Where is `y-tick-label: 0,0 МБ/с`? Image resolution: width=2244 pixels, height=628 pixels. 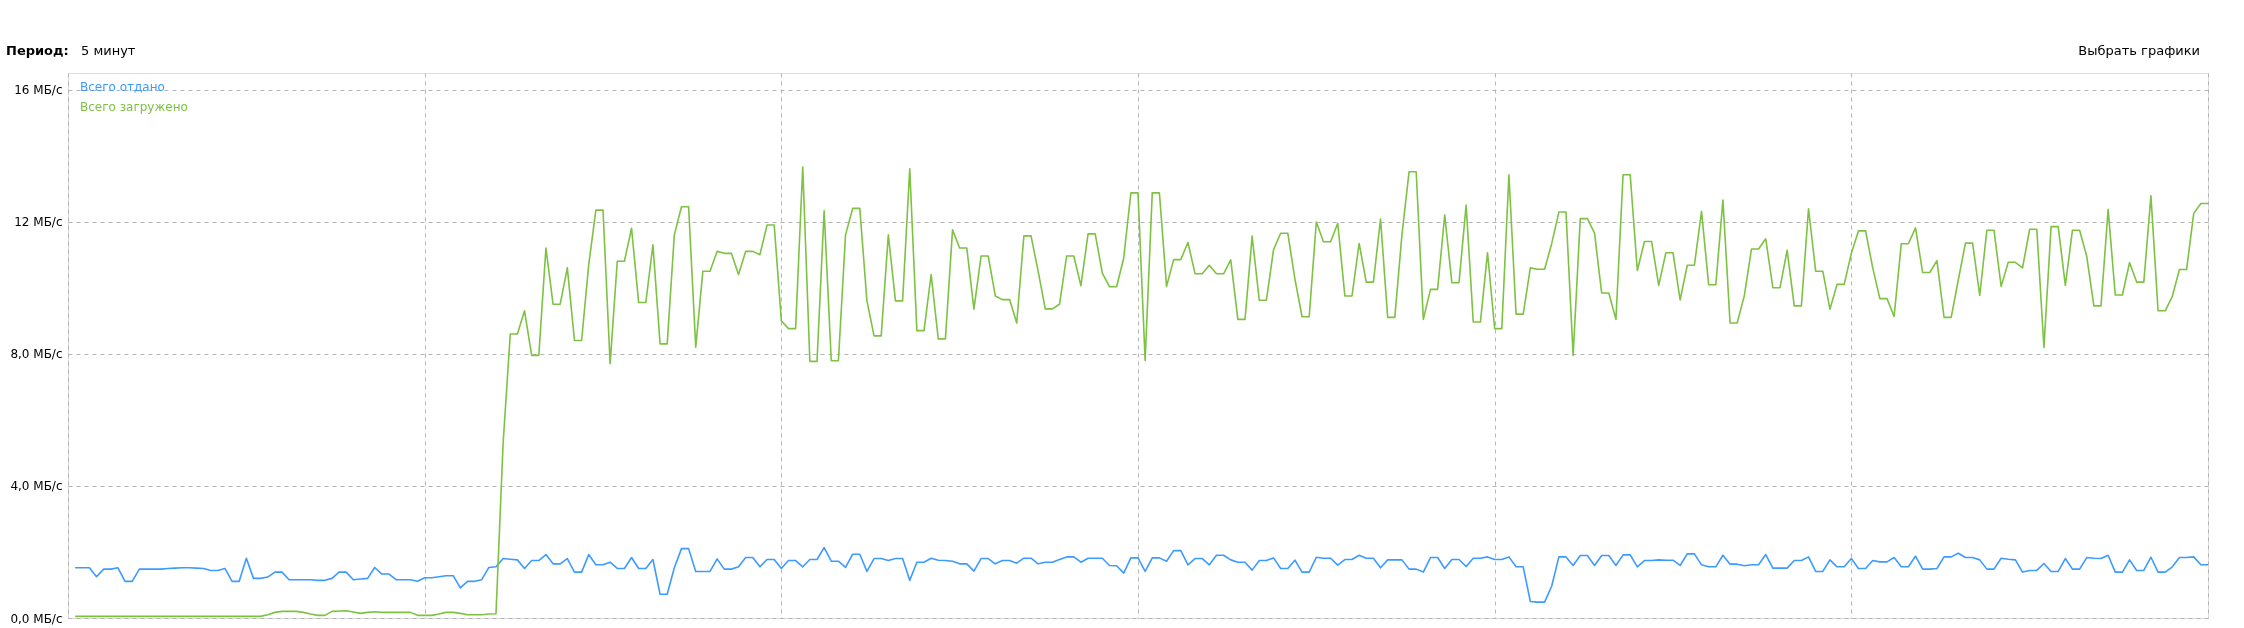 y-tick-label: 0,0 МБ/с is located at coordinates (36, 618).